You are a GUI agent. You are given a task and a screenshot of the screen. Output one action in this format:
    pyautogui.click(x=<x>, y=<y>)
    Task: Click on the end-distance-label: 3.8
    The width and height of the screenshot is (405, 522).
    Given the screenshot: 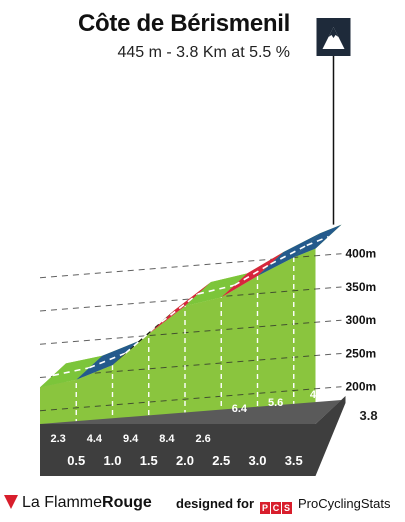 What is the action you would take?
    pyautogui.click(x=369, y=415)
    